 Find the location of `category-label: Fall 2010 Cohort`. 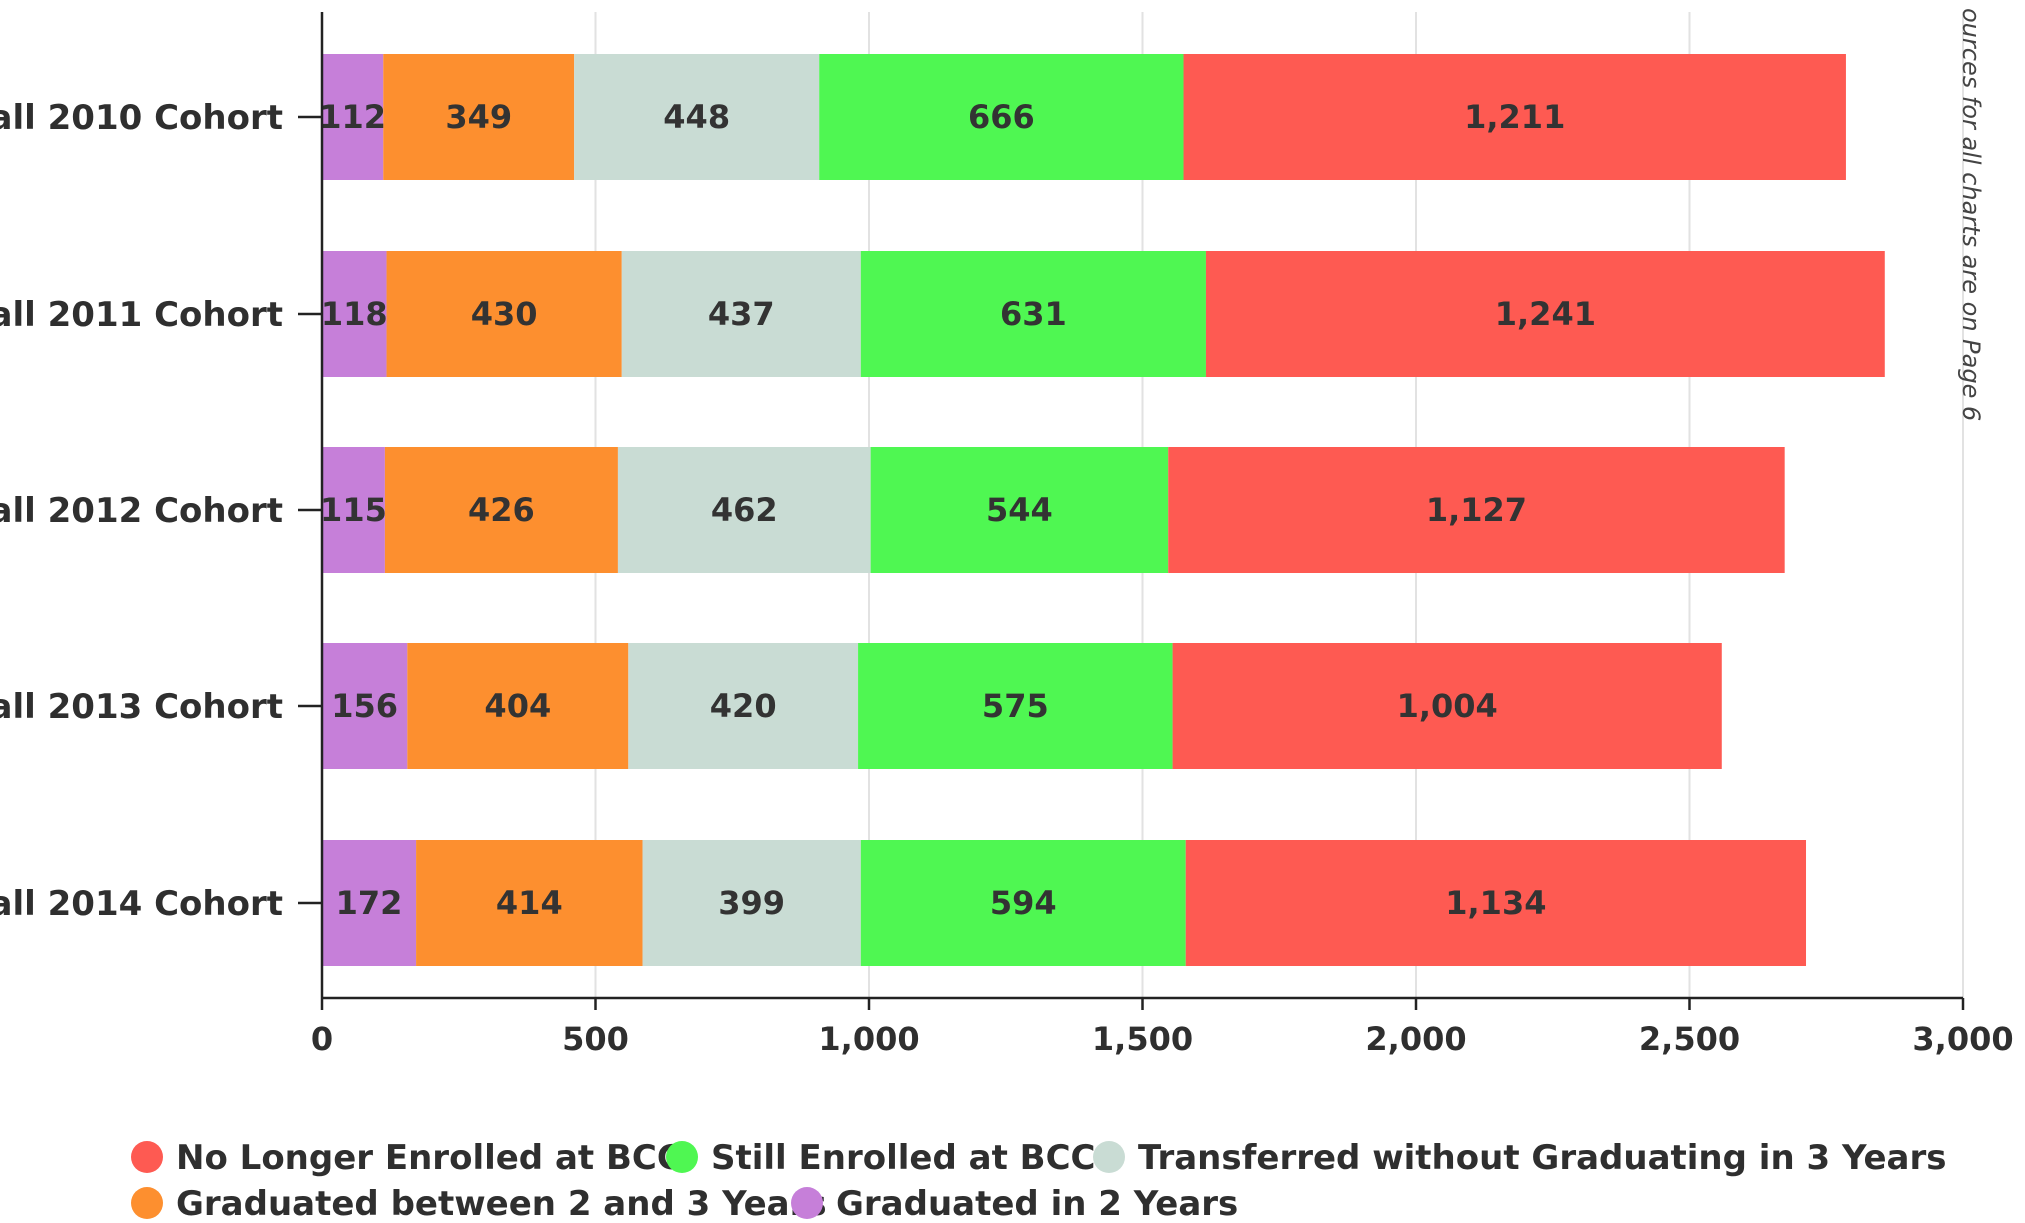

category-label: Fall 2010 Cohort is located at coordinates (141, 118).